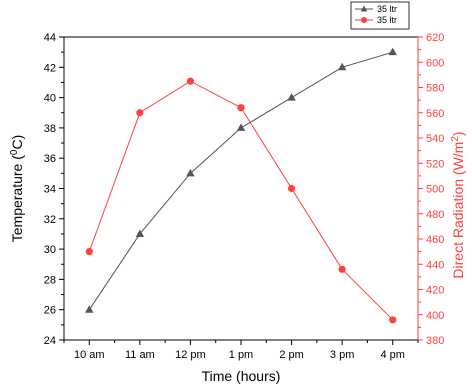 The width and height of the screenshot is (472, 387). I want to click on left-tick-label: 38, so click(50, 129).